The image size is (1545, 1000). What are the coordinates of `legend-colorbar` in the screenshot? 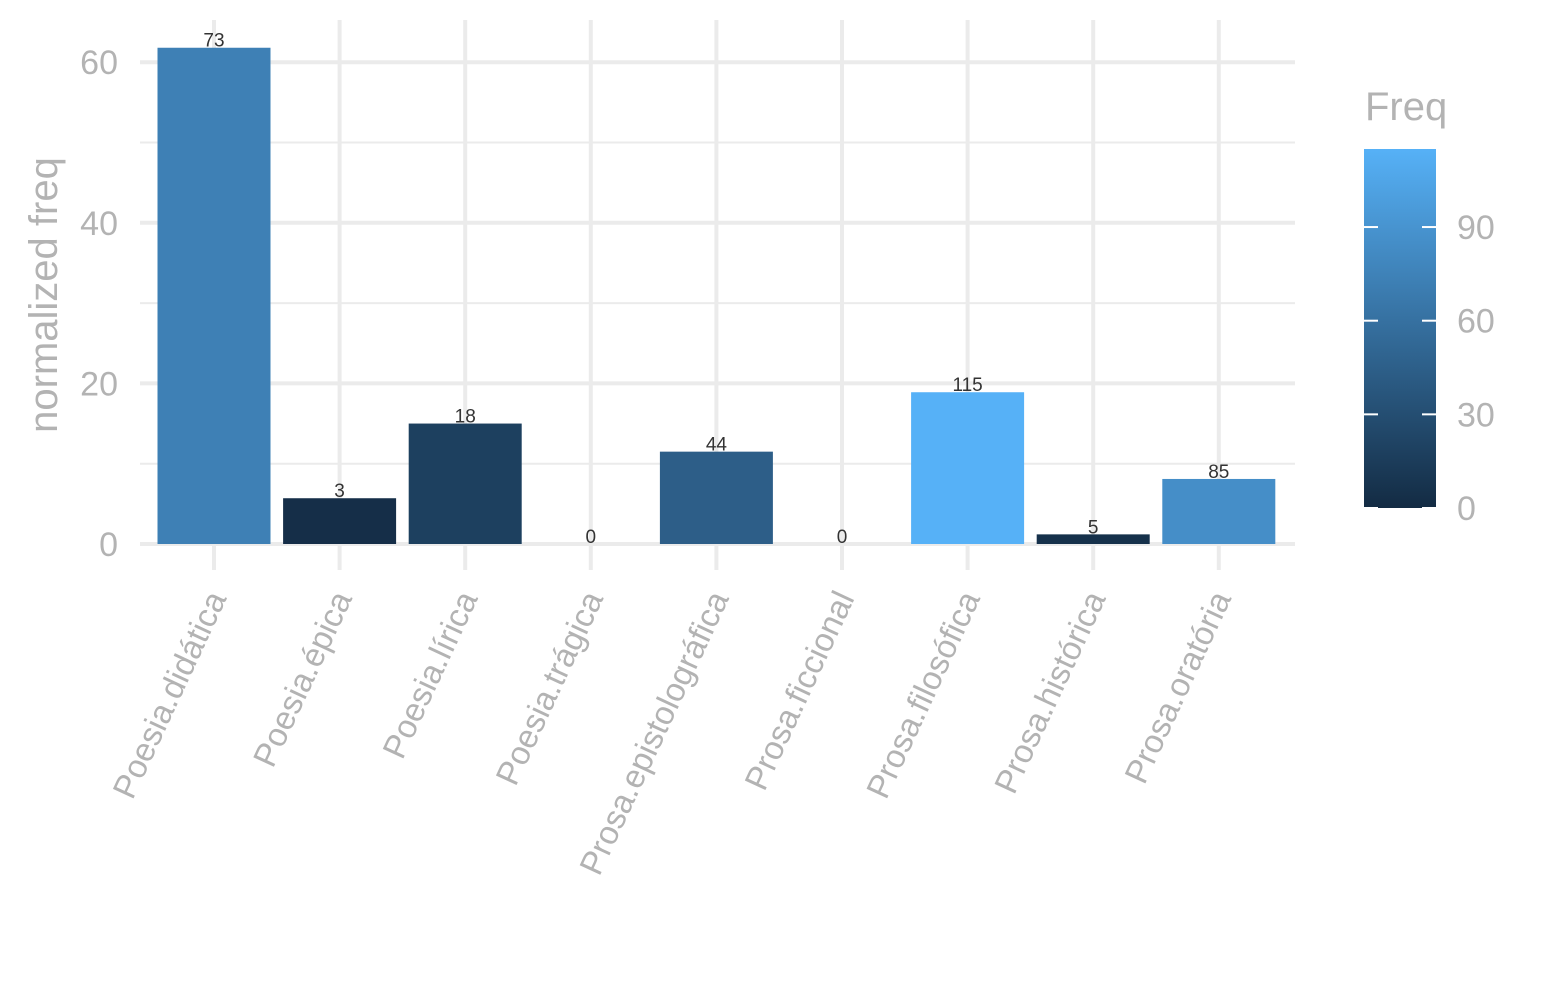 It's located at (1400, 328).